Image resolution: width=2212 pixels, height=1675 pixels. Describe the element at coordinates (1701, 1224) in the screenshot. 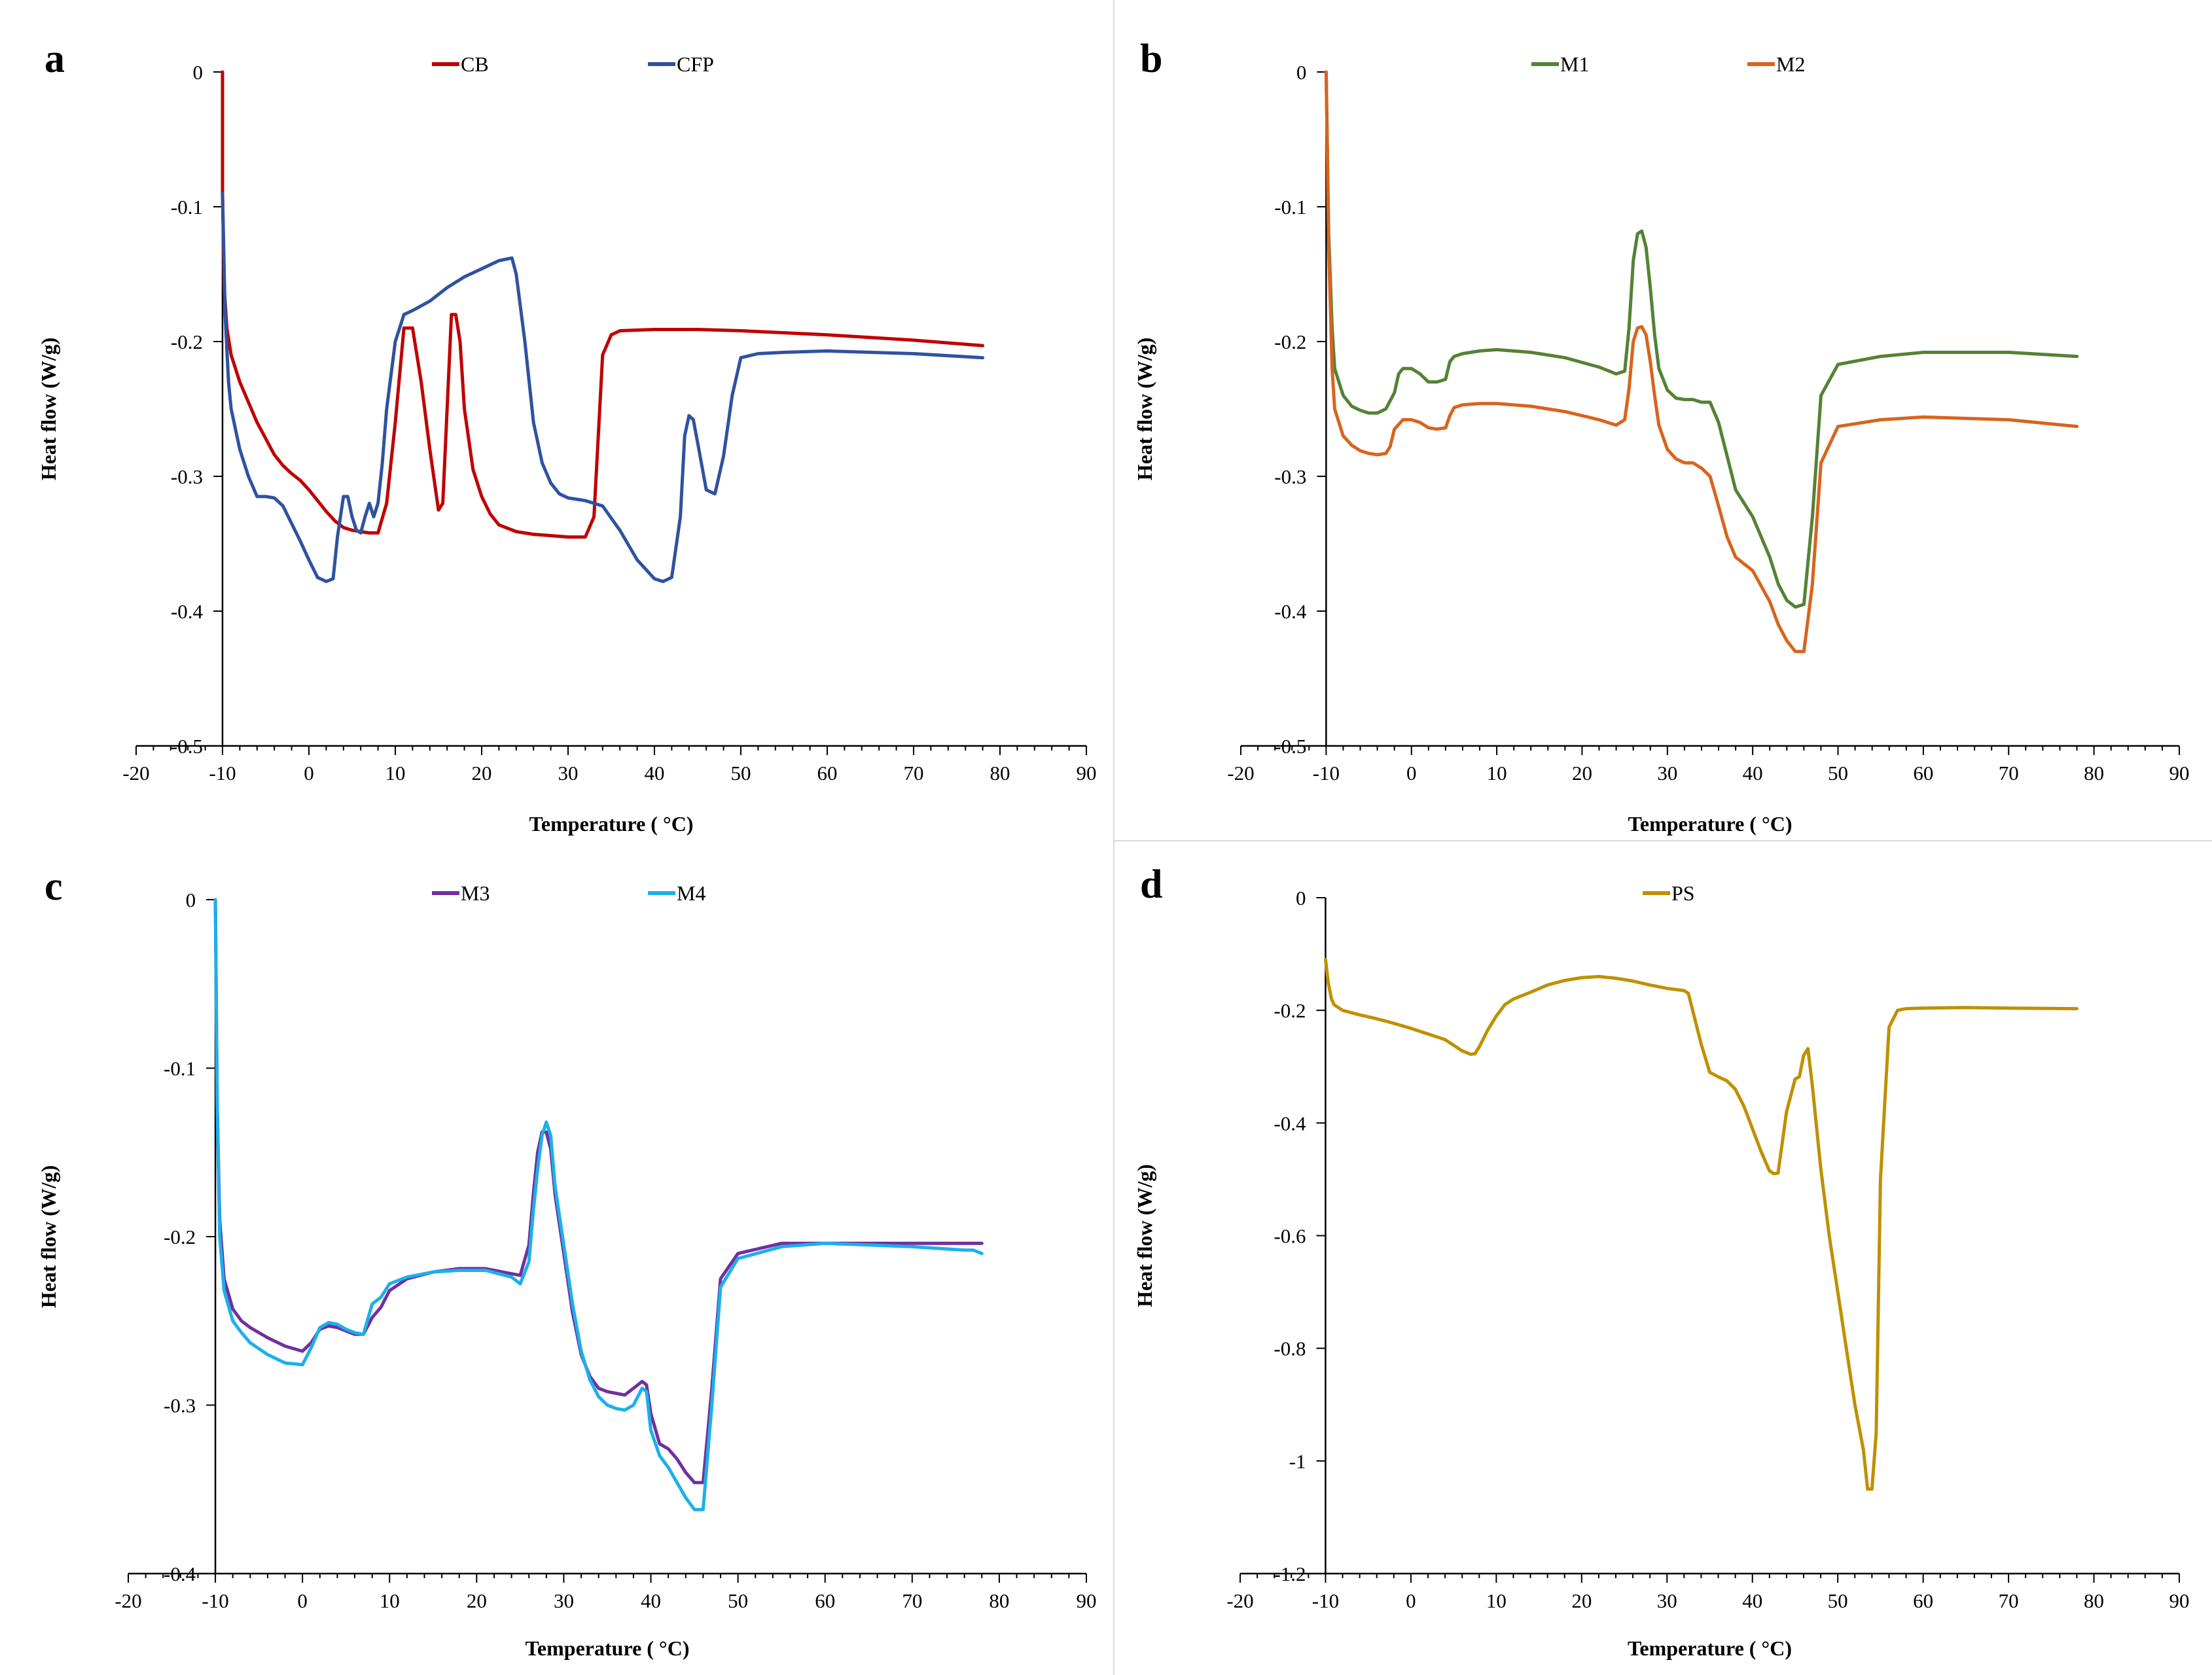

I see `series-line-ps` at that location.